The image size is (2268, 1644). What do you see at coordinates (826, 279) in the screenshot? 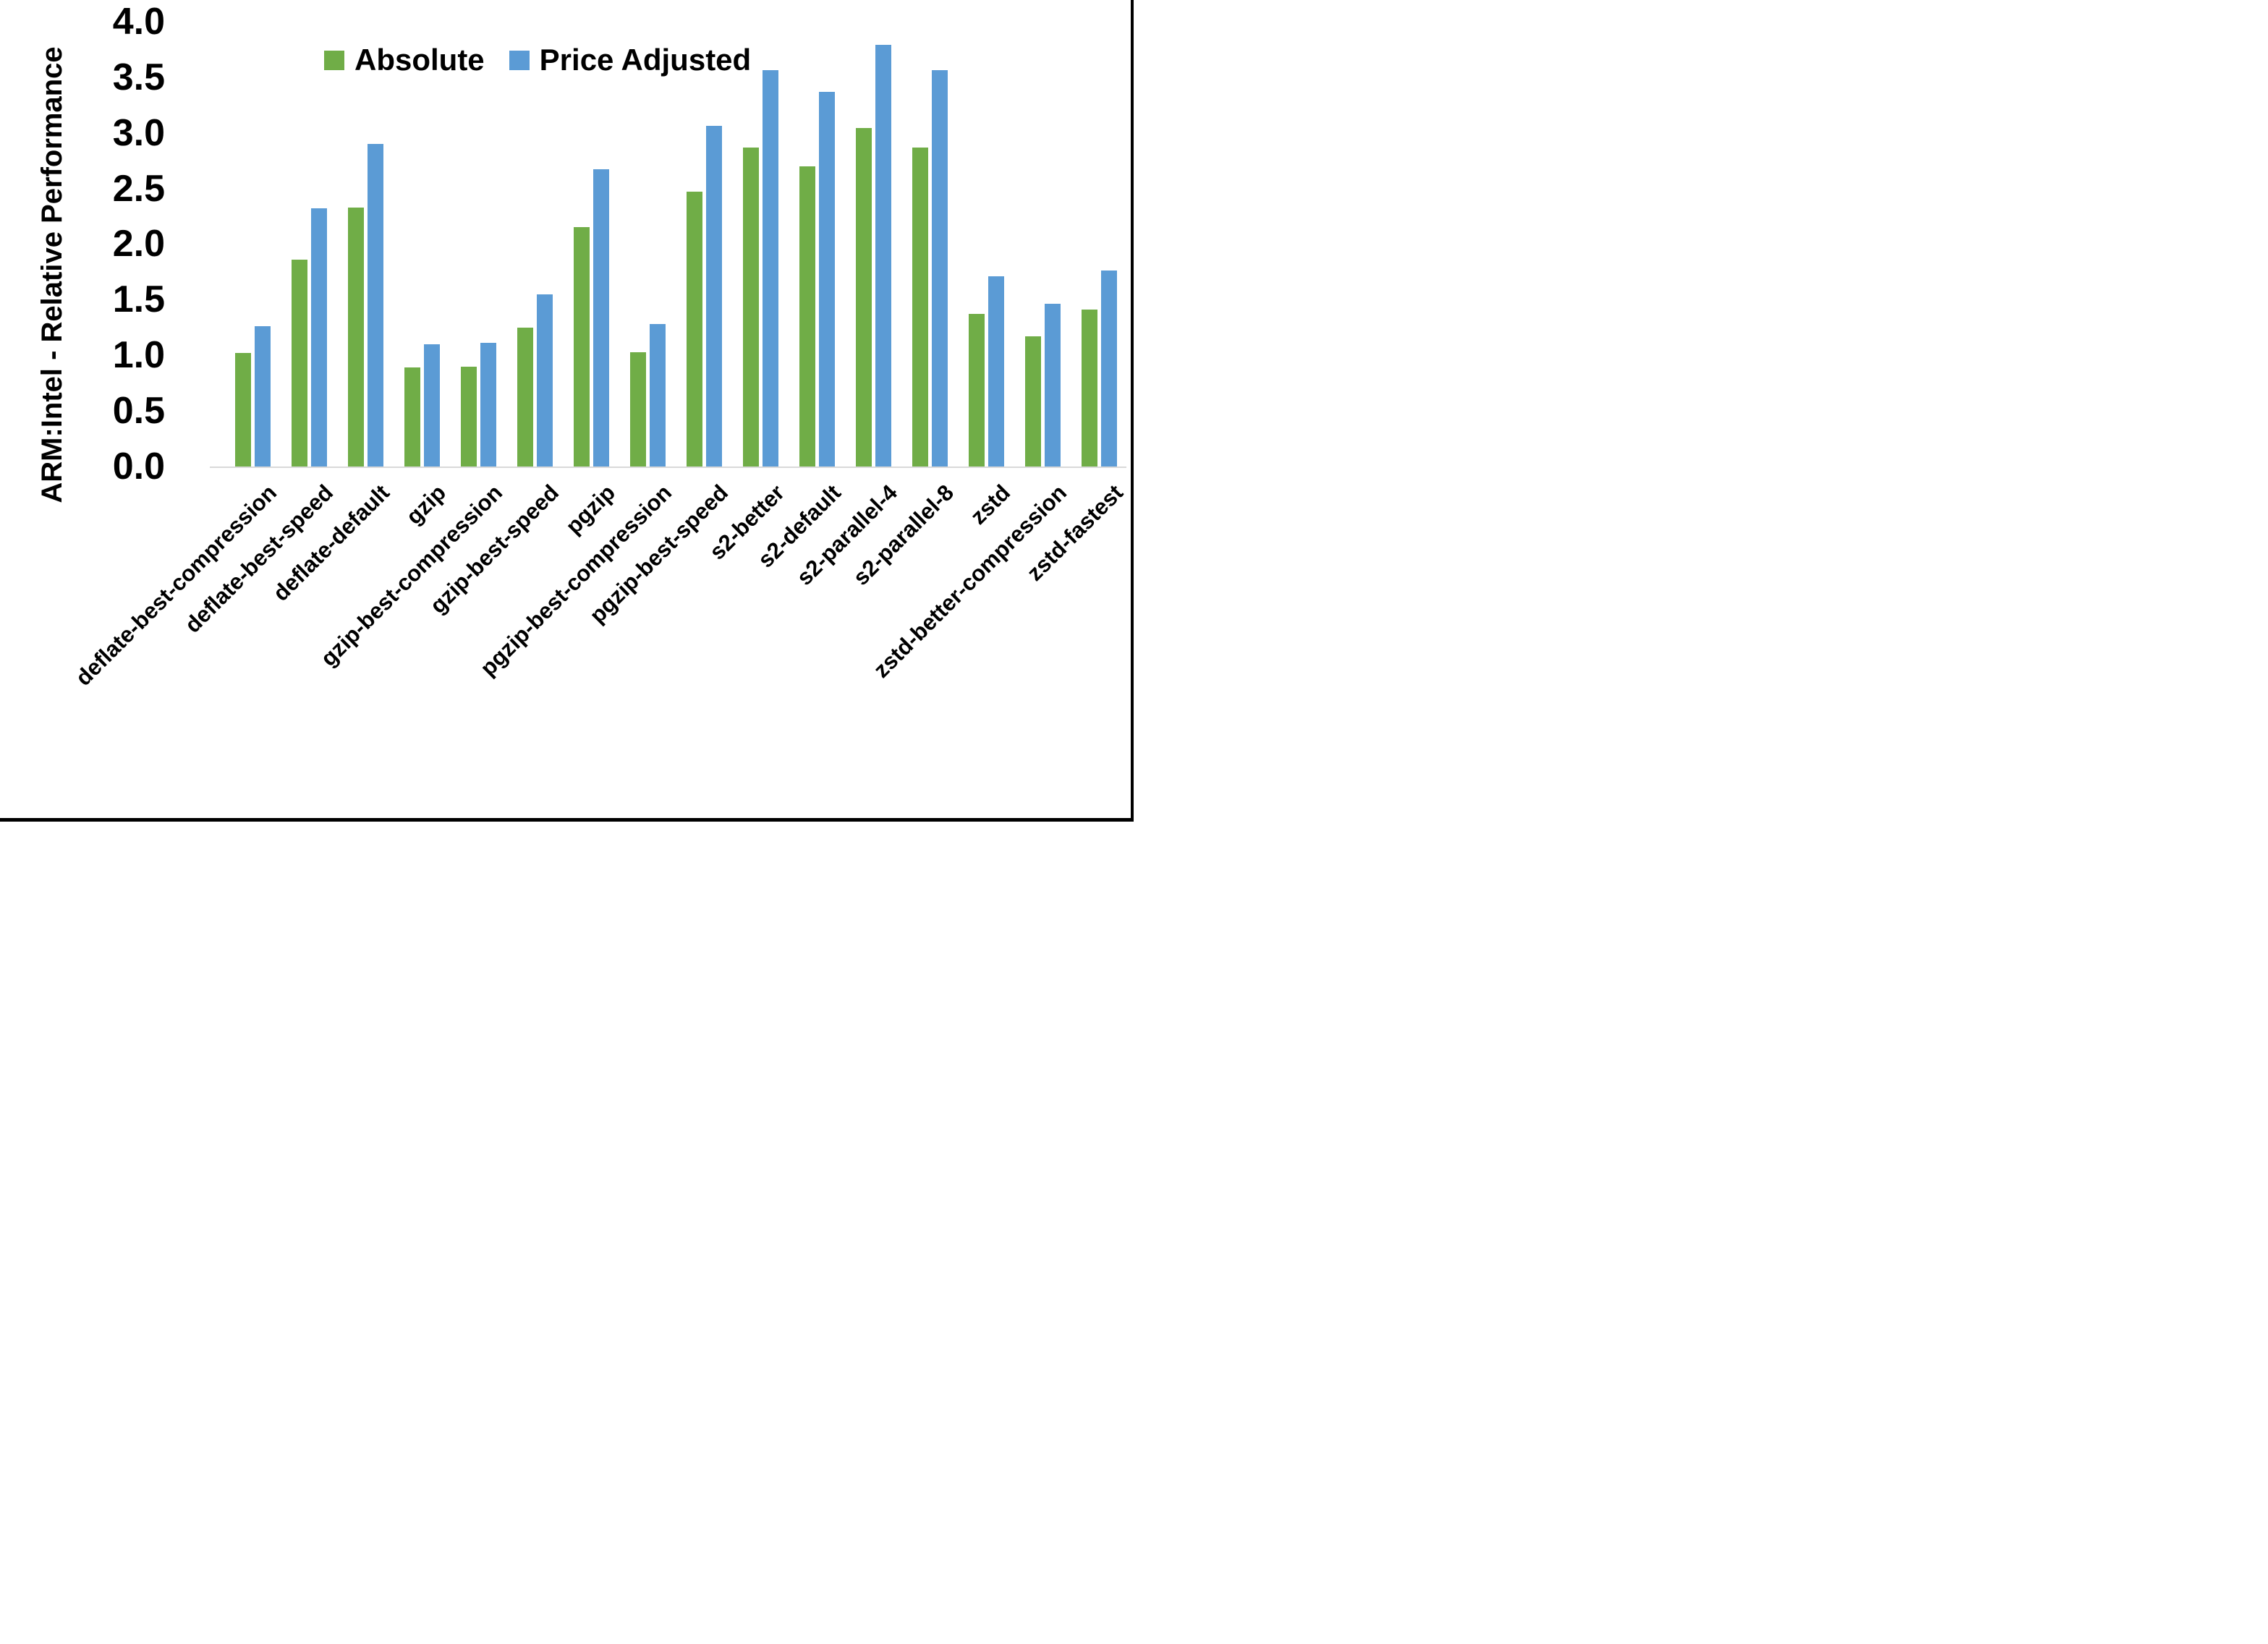
I see `bar-price-adjusted-s2-default` at bounding box center [826, 279].